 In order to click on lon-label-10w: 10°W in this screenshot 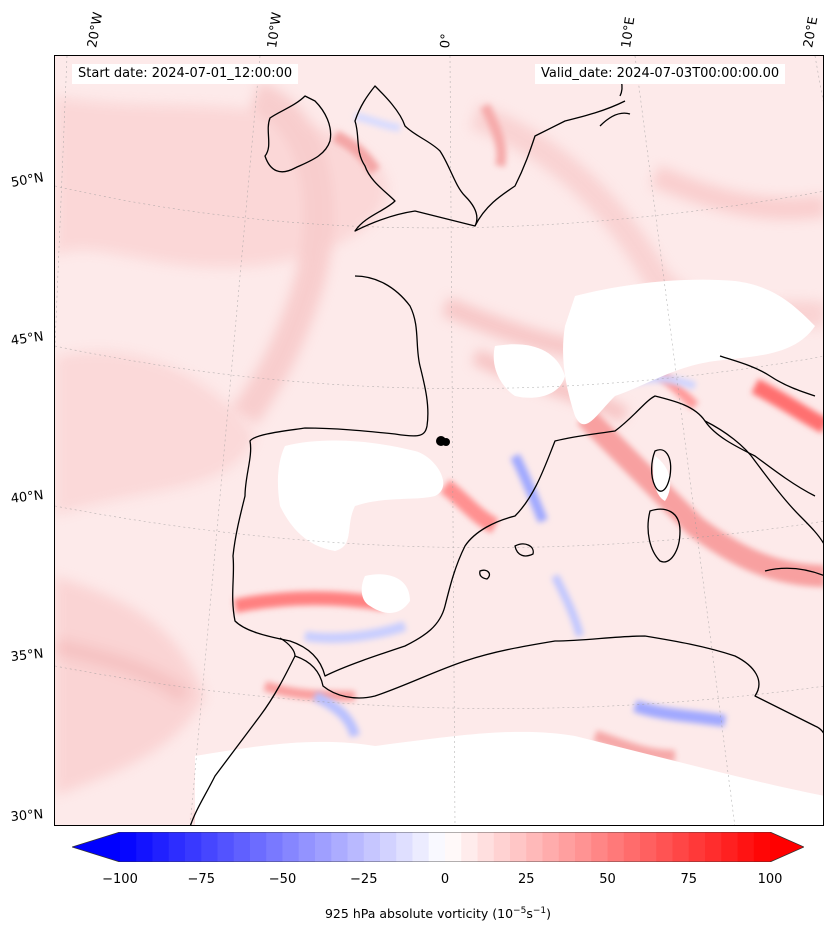, I will do `click(275, 30)`.